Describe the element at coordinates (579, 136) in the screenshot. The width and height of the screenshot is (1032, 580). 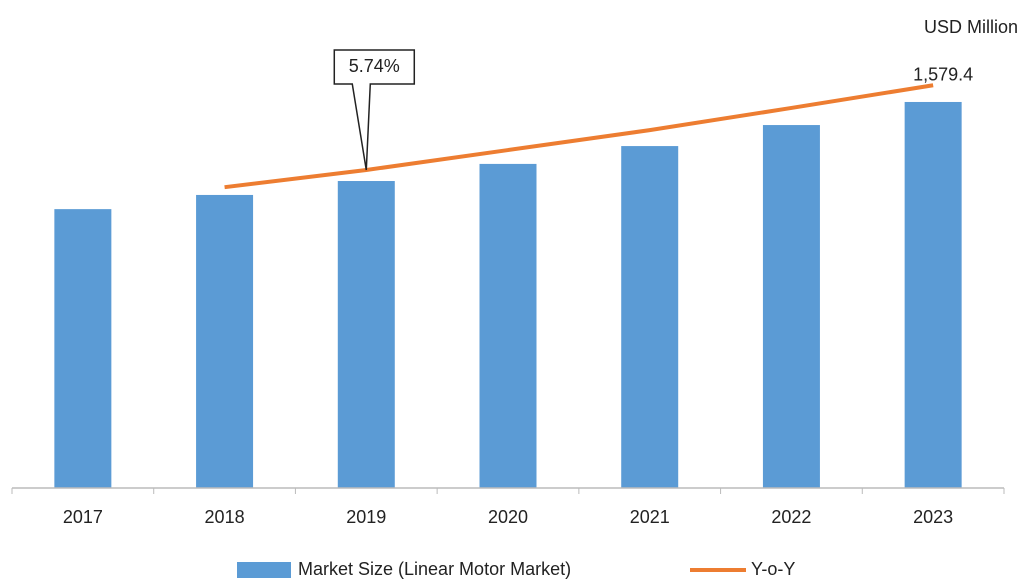
I see `line` at that location.